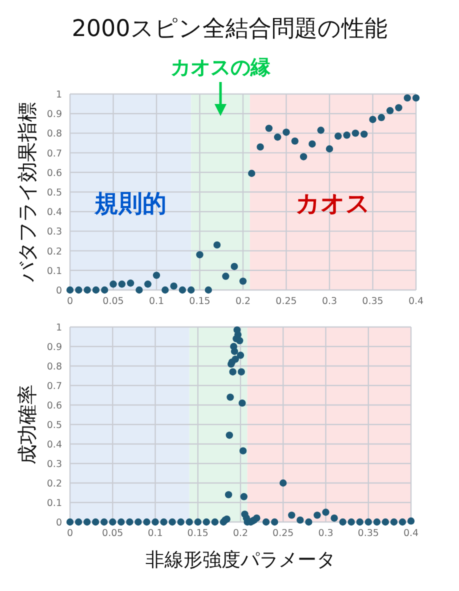 The height and width of the screenshot is (591, 459). Describe the element at coordinates (230, 29) in the screenshot. I see `chart-title: 2000スピン全結合問題の性能` at that location.